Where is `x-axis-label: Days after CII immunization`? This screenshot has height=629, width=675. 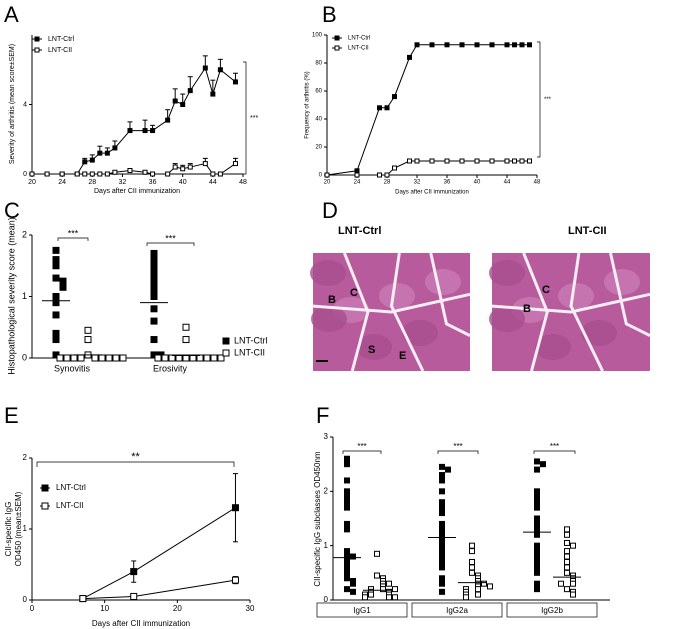
x-axis-label: Days after CII immunization is located at coordinates (141, 623).